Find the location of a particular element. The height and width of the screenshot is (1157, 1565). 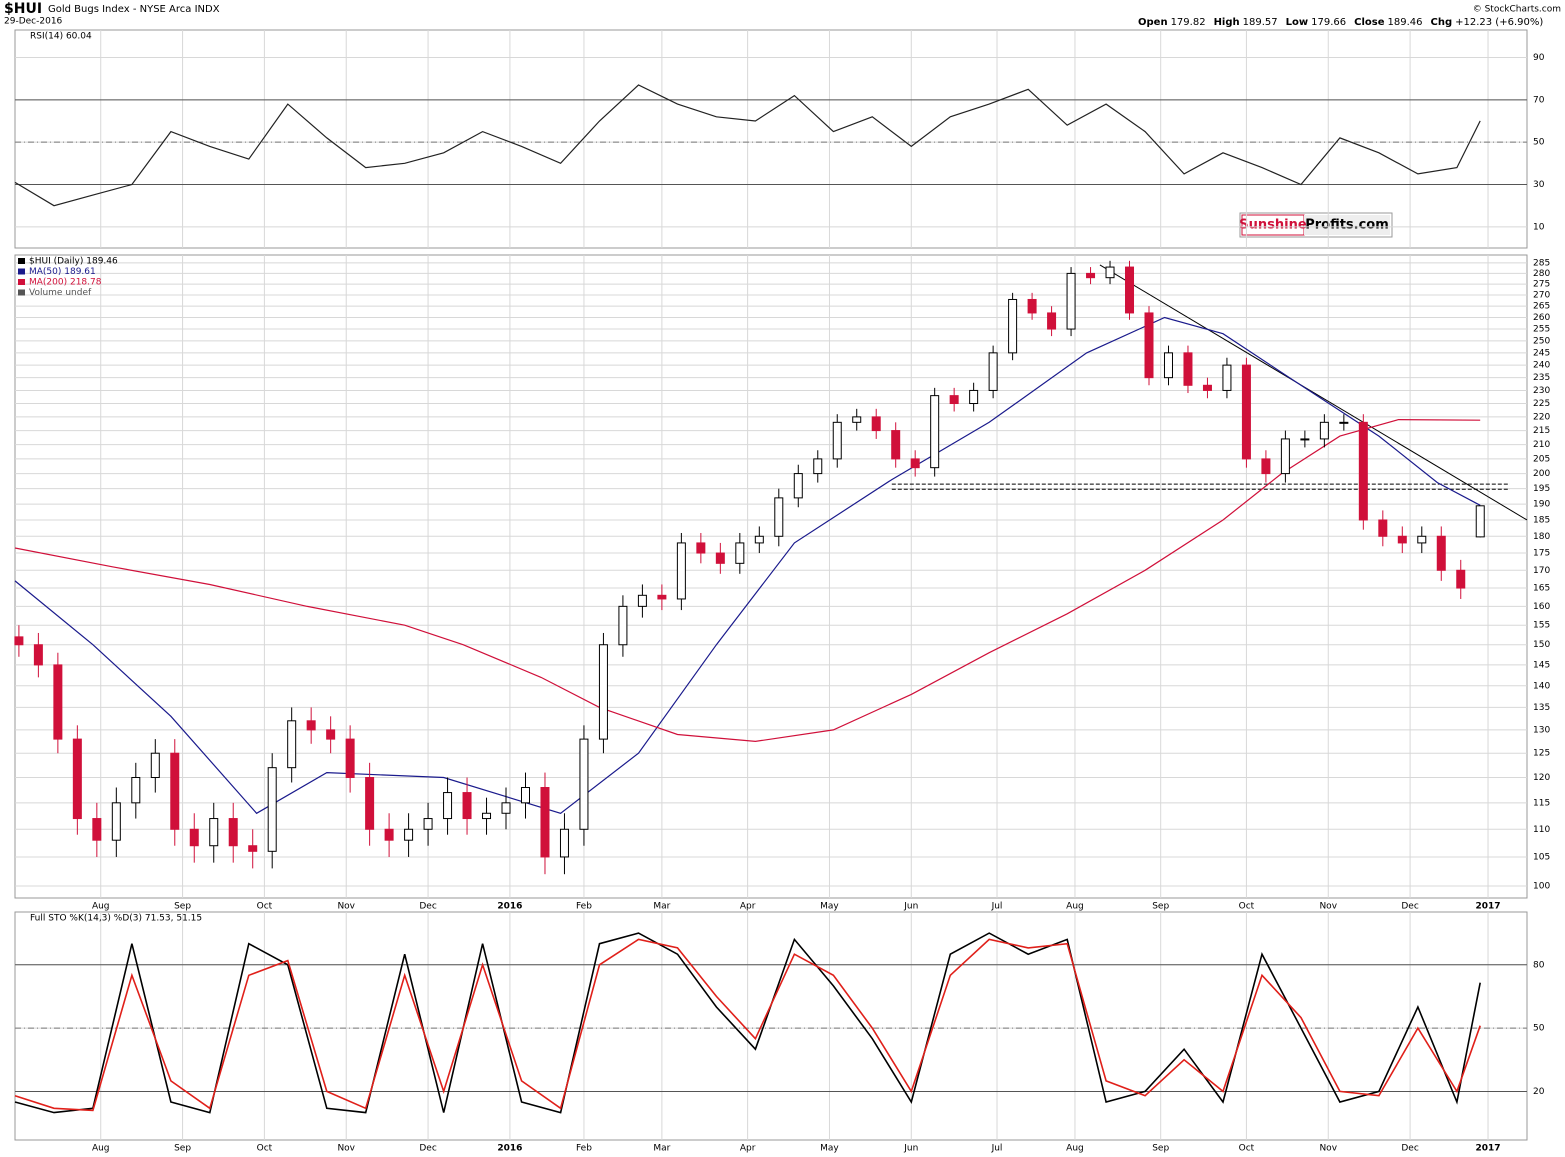

y-tick-label: 225 is located at coordinates (1541, 404).